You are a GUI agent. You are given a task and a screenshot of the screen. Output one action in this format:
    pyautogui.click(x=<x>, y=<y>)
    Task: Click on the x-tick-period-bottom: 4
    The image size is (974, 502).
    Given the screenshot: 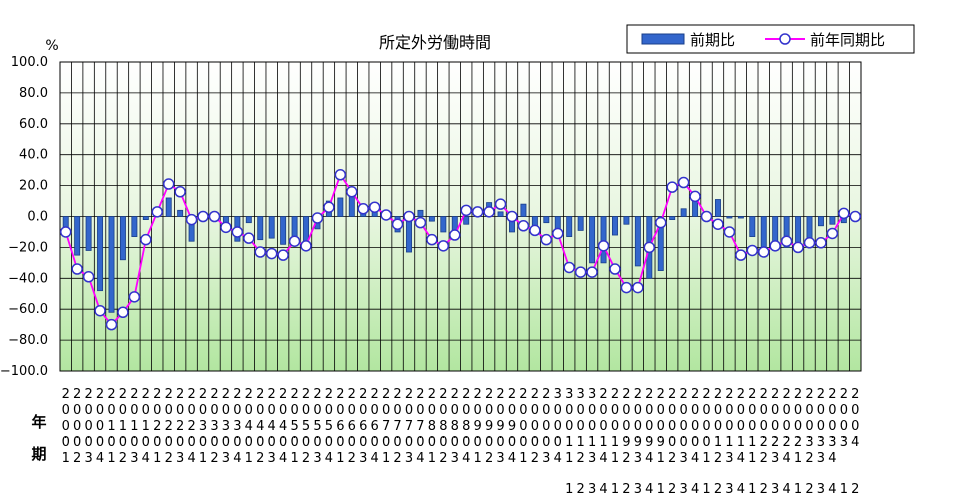 What is the action you would take?
    pyautogui.click(x=741, y=489)
    